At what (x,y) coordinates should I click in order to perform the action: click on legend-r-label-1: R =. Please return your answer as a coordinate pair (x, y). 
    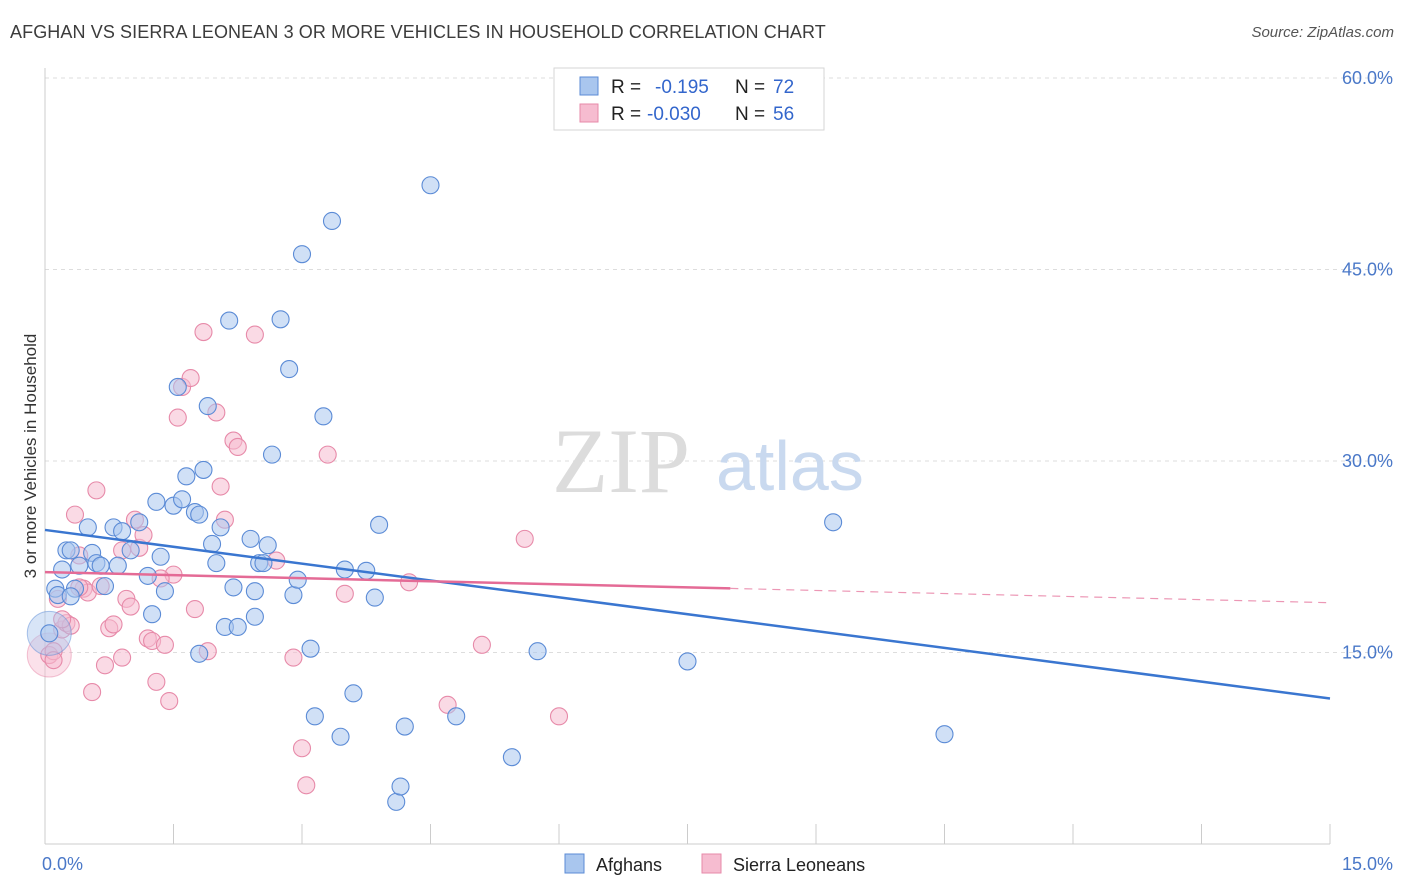
    Looking at the image, I should click on (626, 87).